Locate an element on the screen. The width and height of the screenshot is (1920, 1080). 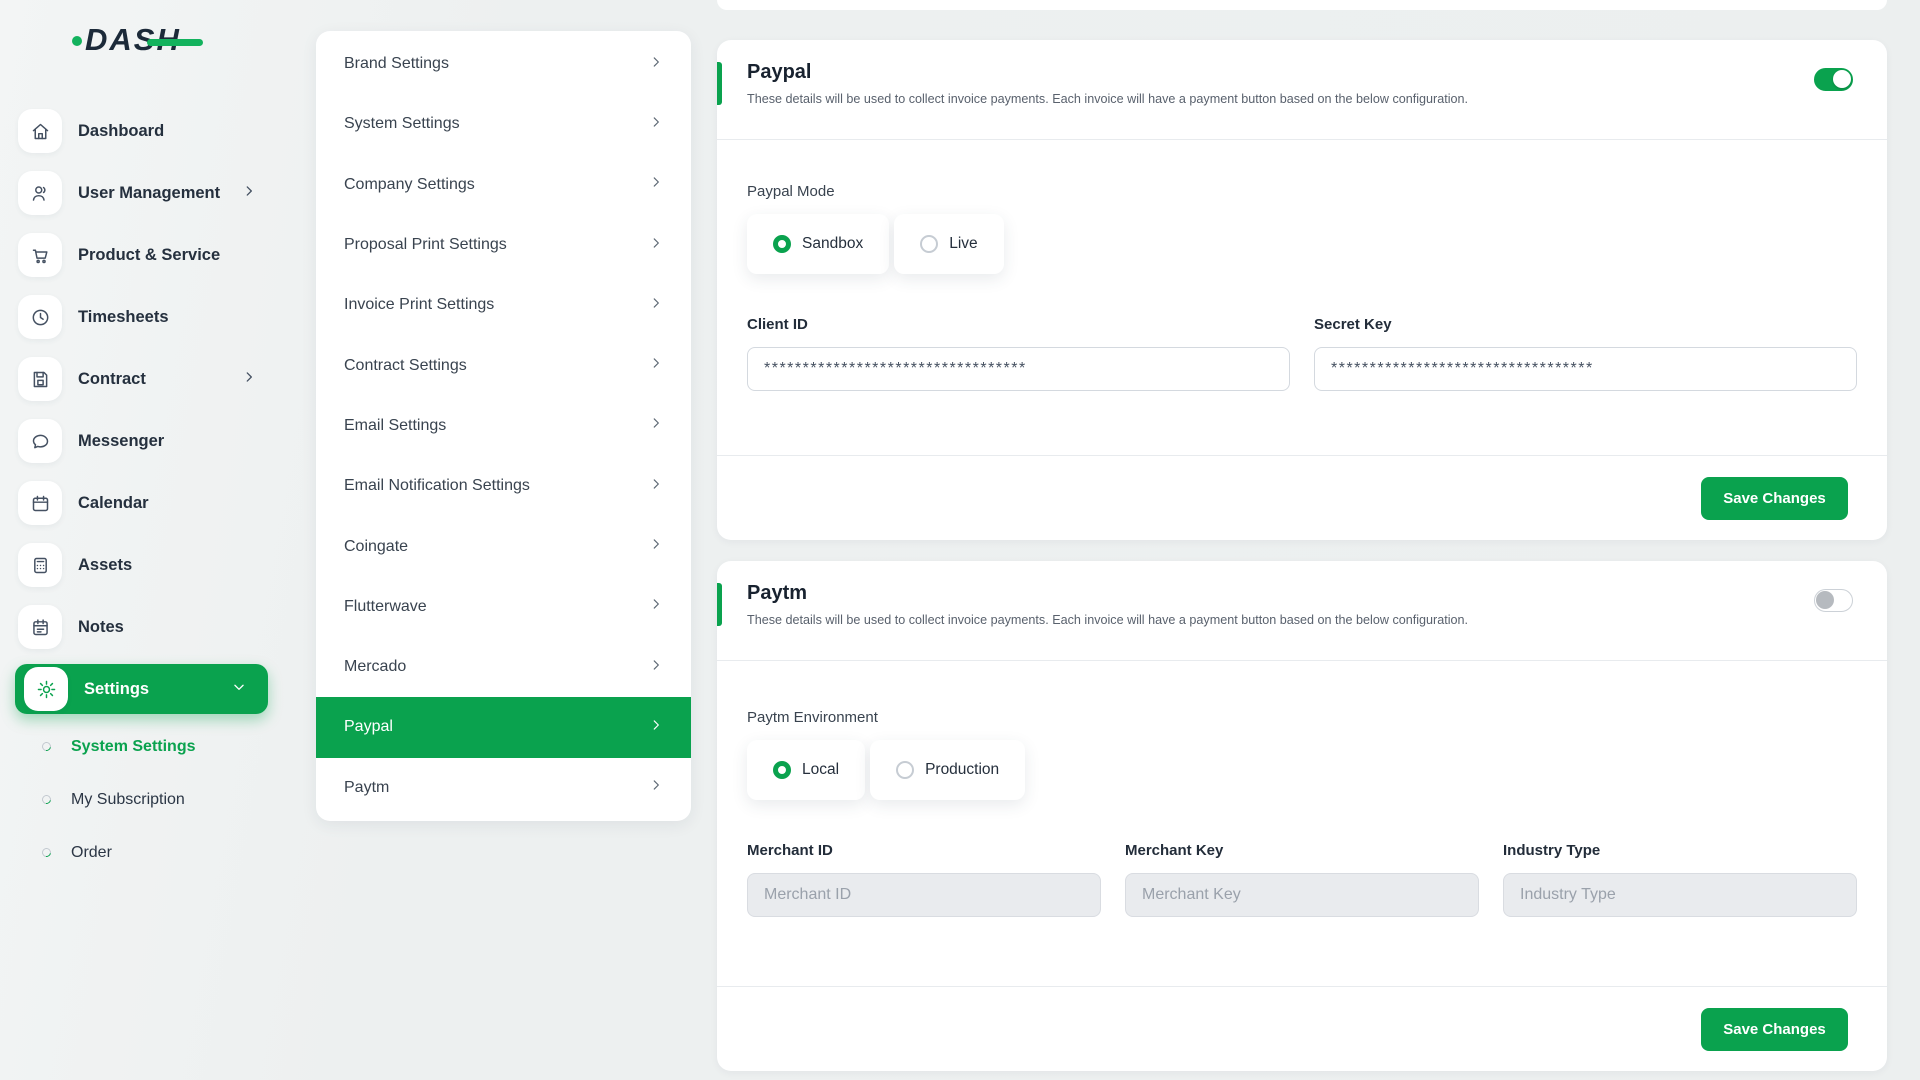
sidebar-item-contract: Contract is located at coordinates (143, 379).